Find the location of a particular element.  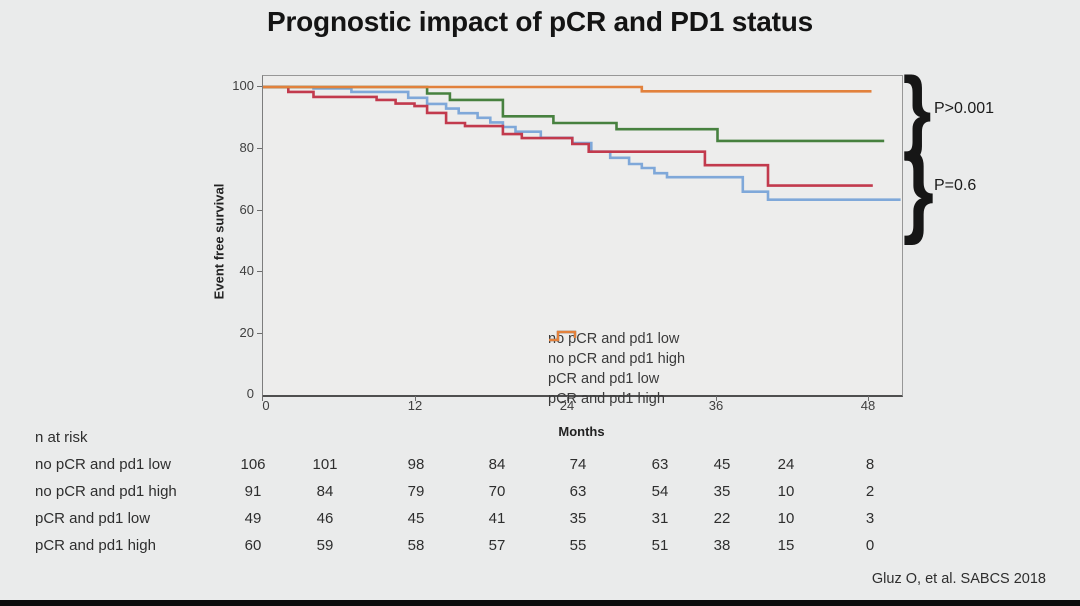

y-tick-label: 20 is located at coordinates (246, 332).